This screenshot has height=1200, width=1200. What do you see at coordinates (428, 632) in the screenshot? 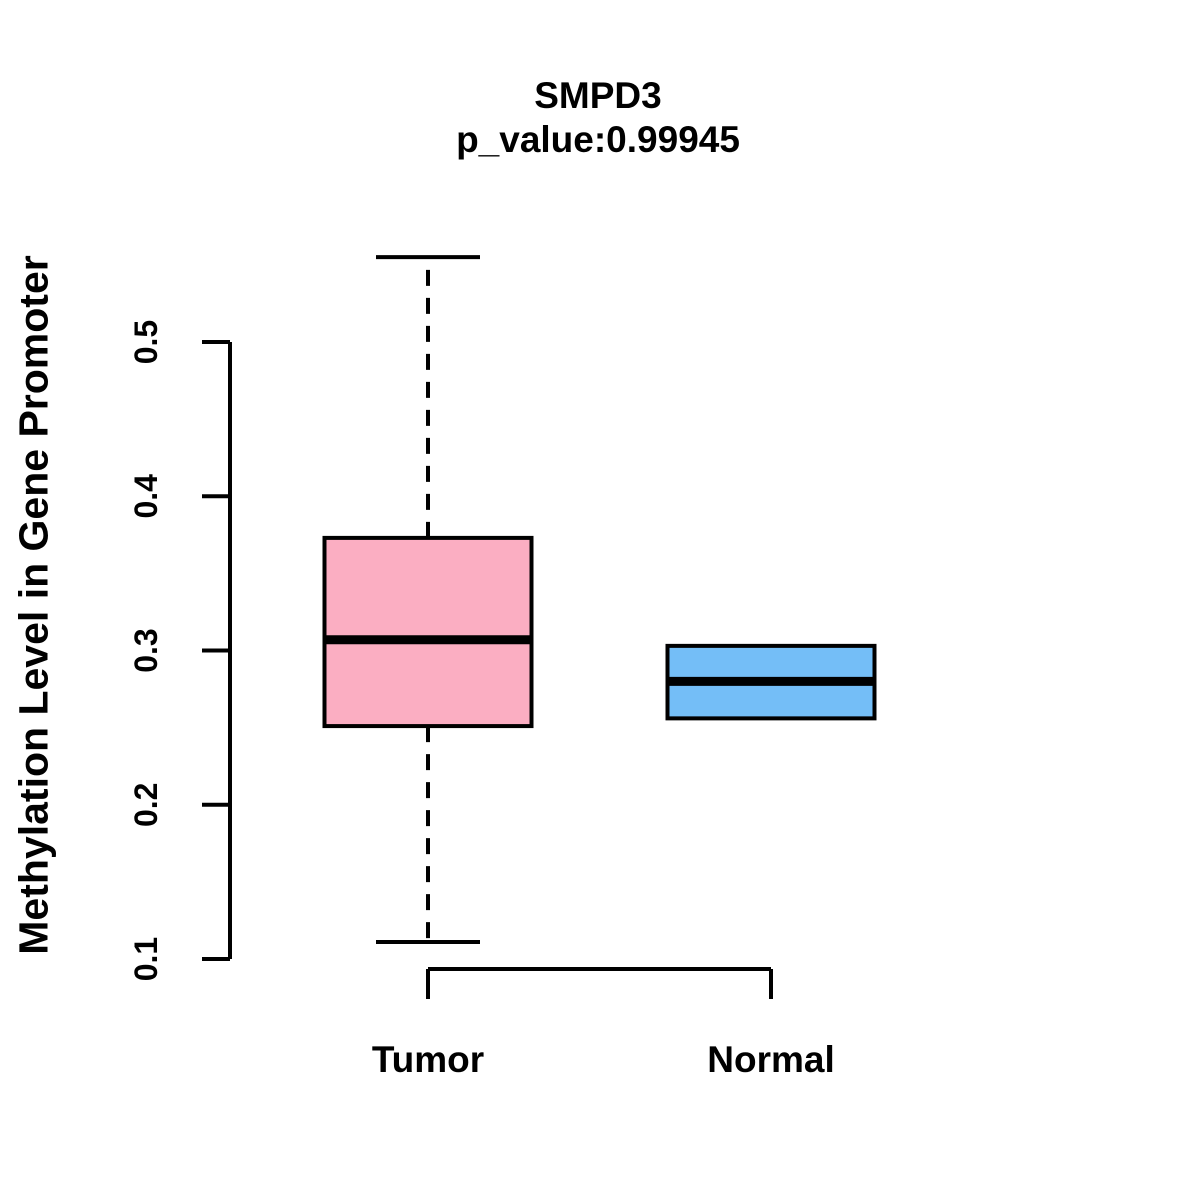
I see `tumor-box` at bounding box center [428, 632].